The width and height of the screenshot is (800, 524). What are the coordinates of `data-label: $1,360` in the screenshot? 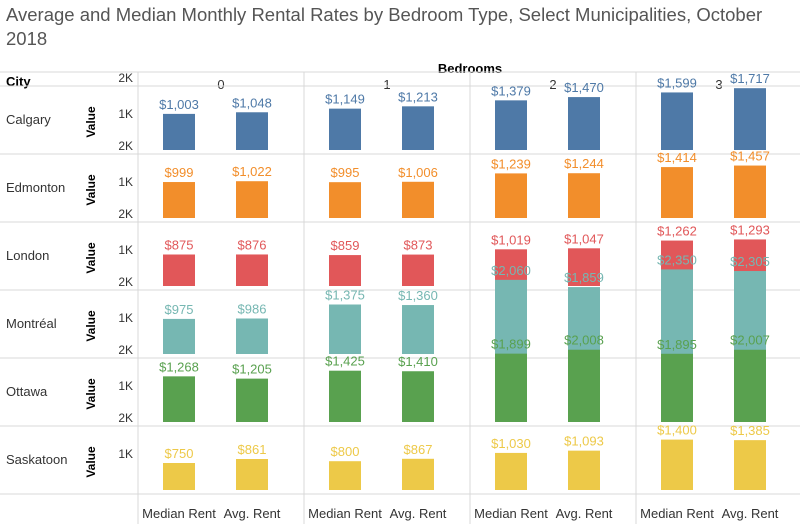 It's located at (418, 295).